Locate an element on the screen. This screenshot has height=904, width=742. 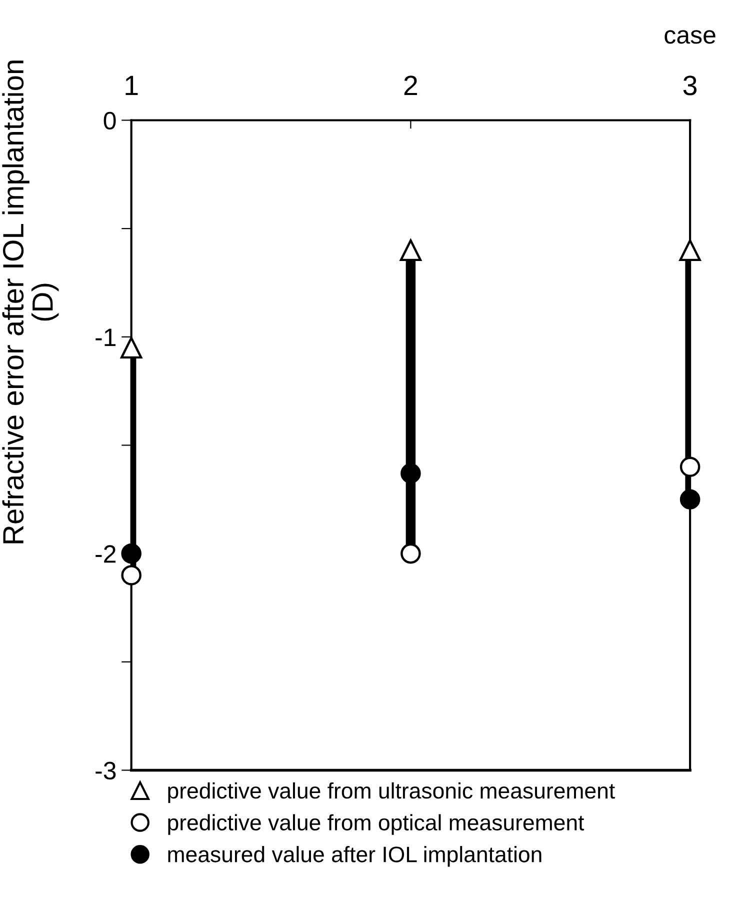
legend-label: predictive value from optical measurement is located at coordinates (376, 824).